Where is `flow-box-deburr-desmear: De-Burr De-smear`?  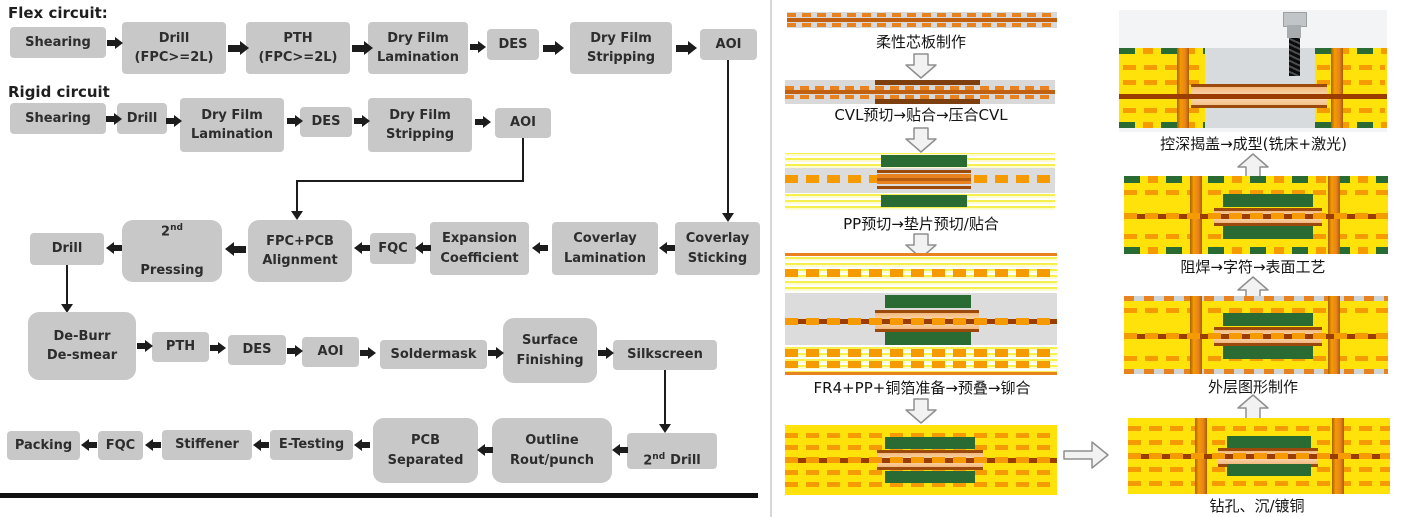 flow-box-deburr-desmear: De-Burr De-smear is located at coordinates (82, 346).